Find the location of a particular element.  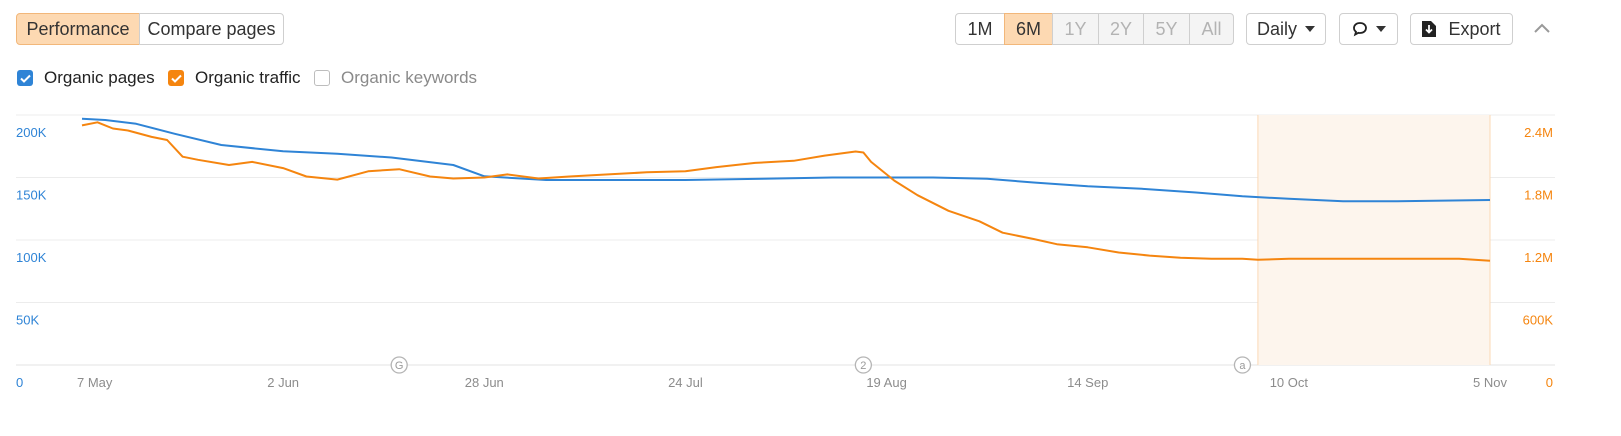

compare-pages-tab: Compare pages is located at coordinates (211, 29).